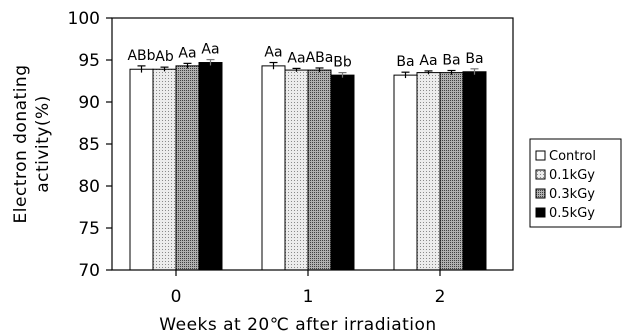 The image size is (623, 335). Describe the element at coordinates (572, 156) in the screenshot. I see `legend-label: Control` at that location.